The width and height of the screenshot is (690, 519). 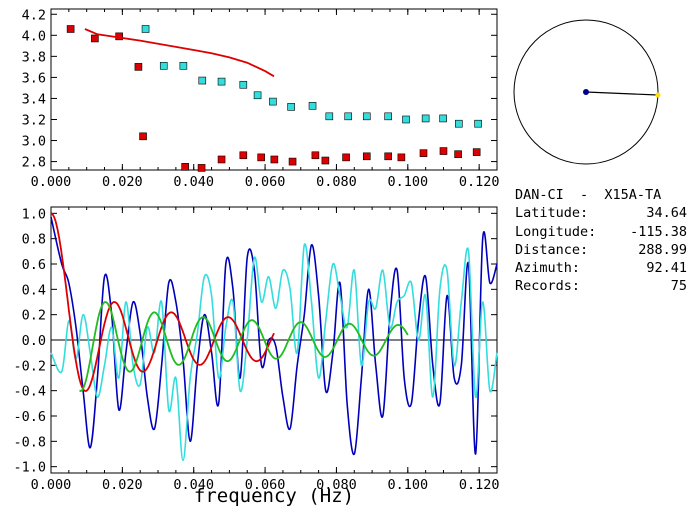 What do you see at coordinates (556, 231) in the screenshot?
I see `longitude-label: Longitude:` at bounding box center [556, 231].